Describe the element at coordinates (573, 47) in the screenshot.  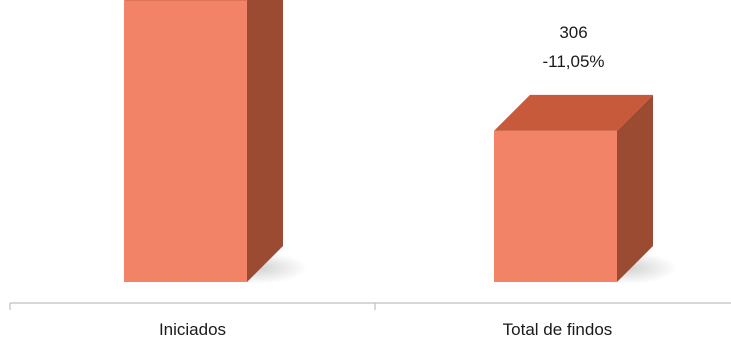
I see `data-labels: 344306-11,05%` at that location.